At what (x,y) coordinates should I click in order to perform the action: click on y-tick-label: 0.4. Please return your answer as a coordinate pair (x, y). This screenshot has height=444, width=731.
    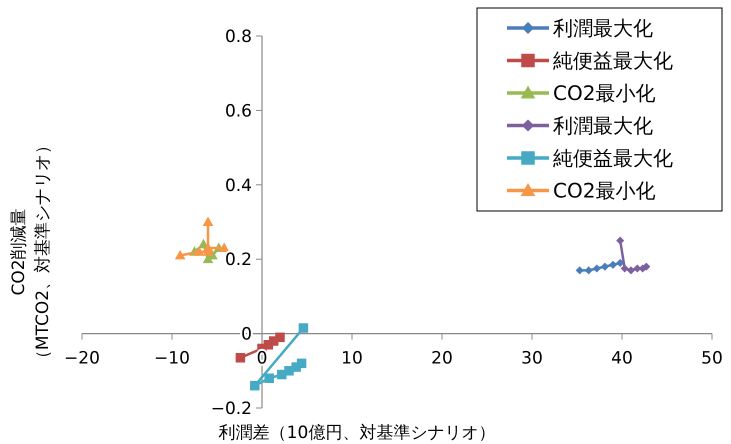
    Looking at the image, I should click on (238, 186).